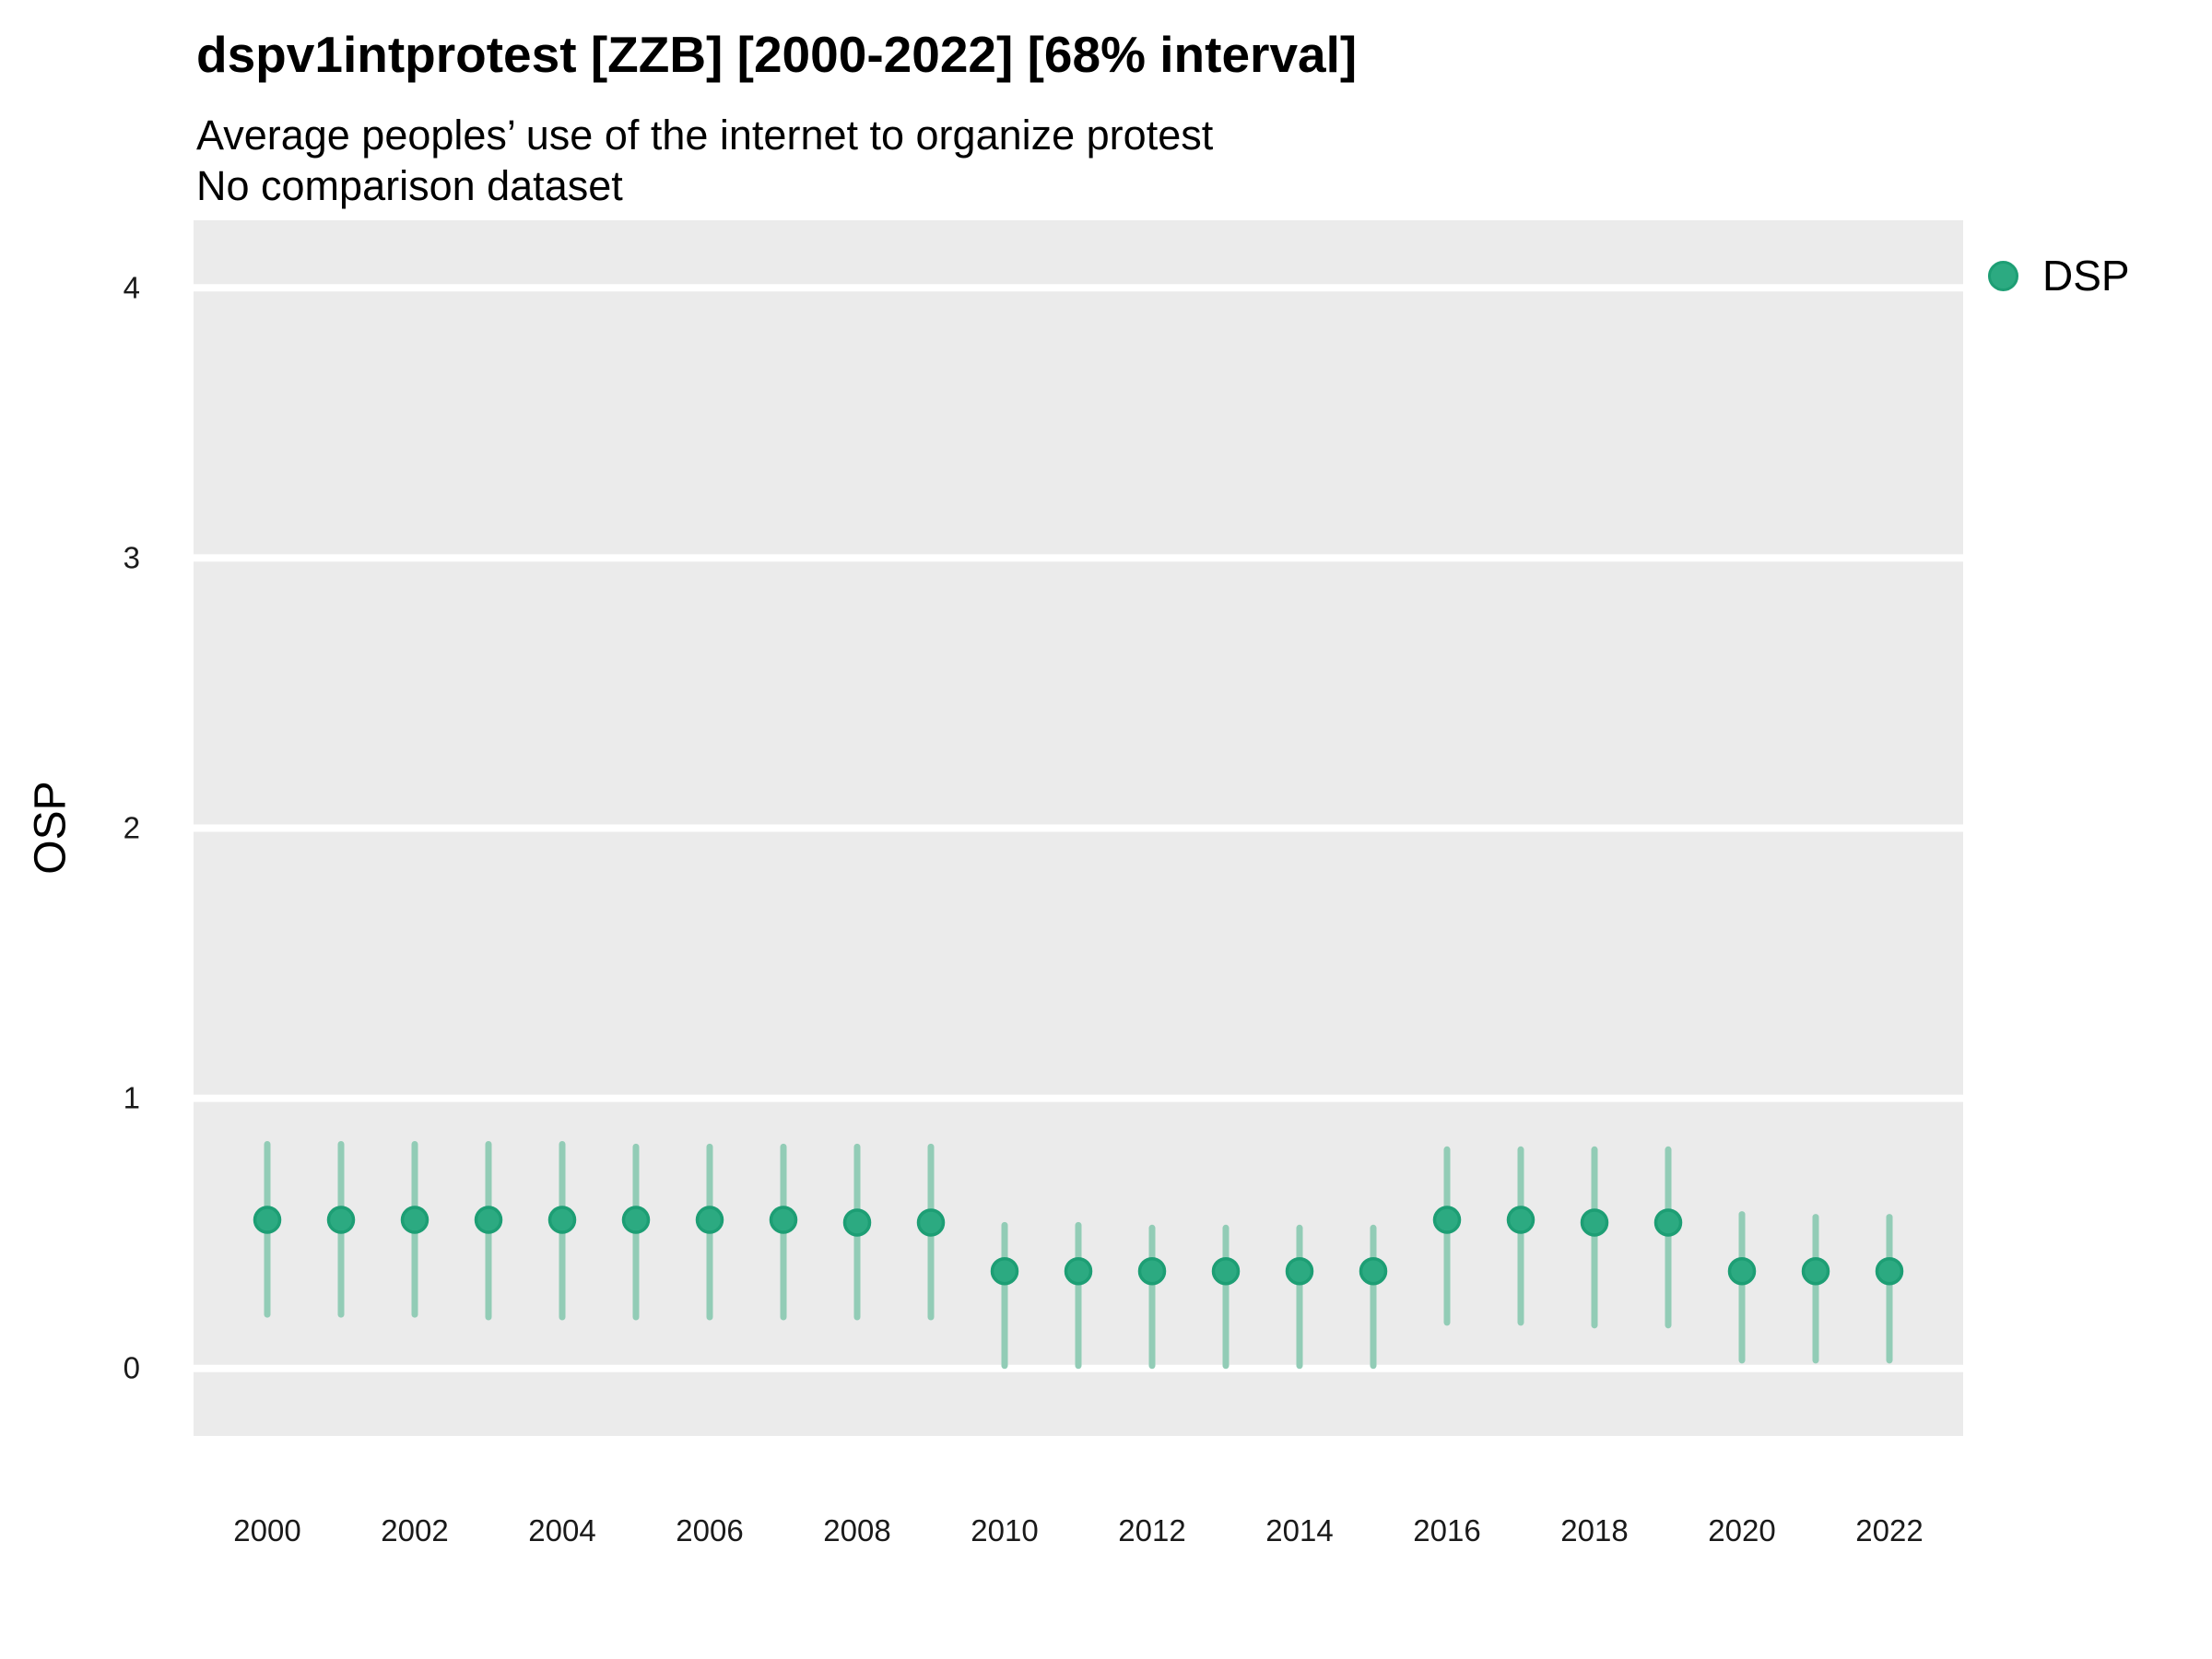 Image resolution: width=2212 pixels, height=1659 pixels. Describe the element at coordinates (1520, 1220) in the screenshot. I see `data-point-2017` at that location.